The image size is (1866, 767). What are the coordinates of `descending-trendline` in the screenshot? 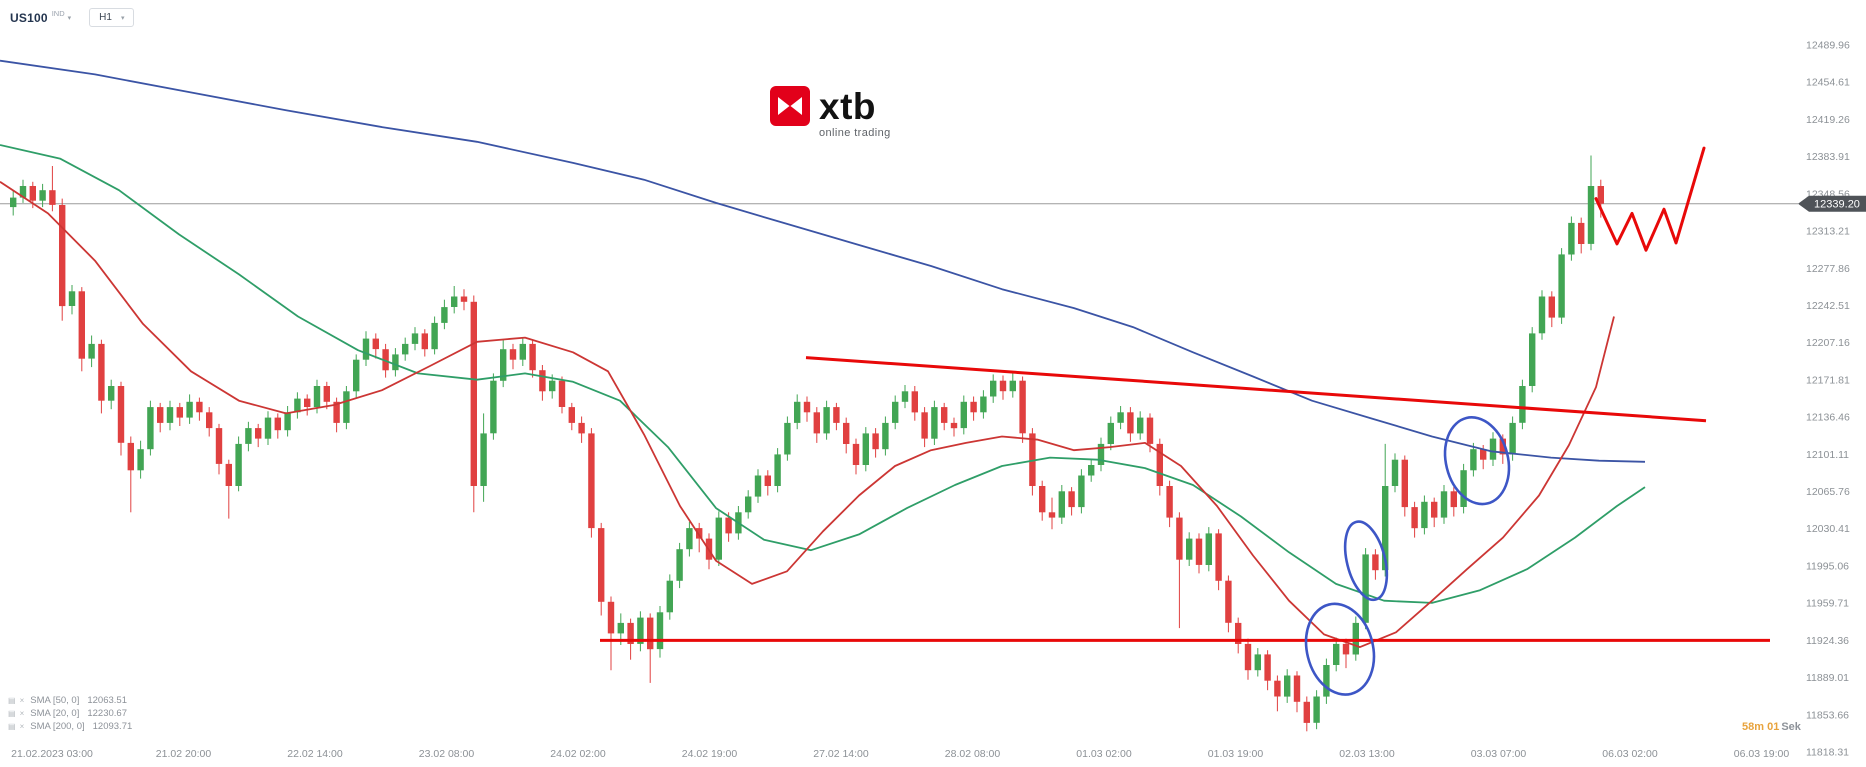 It's located at (1256, 389).